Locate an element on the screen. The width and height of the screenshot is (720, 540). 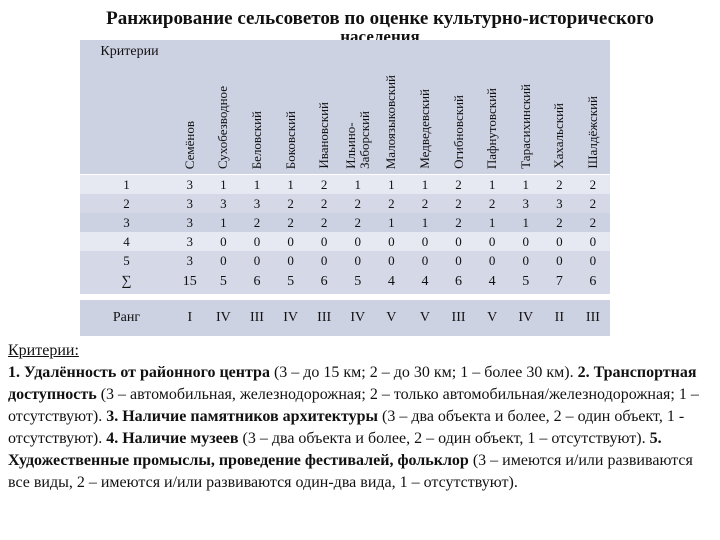
column-header-label: Хахальский is located at coordinates (559, 136).